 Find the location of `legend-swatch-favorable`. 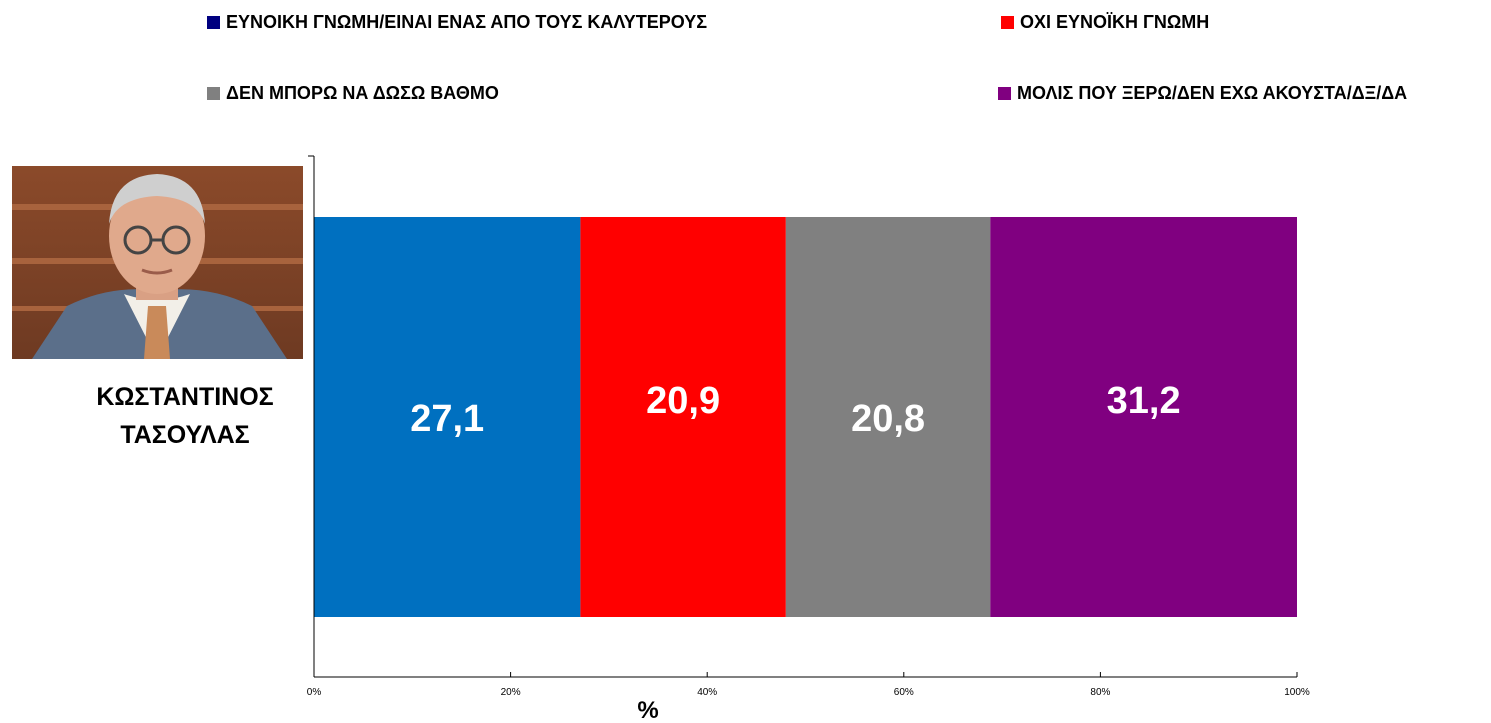

legend-swatch-favorable is located at coordinates (213, 22).